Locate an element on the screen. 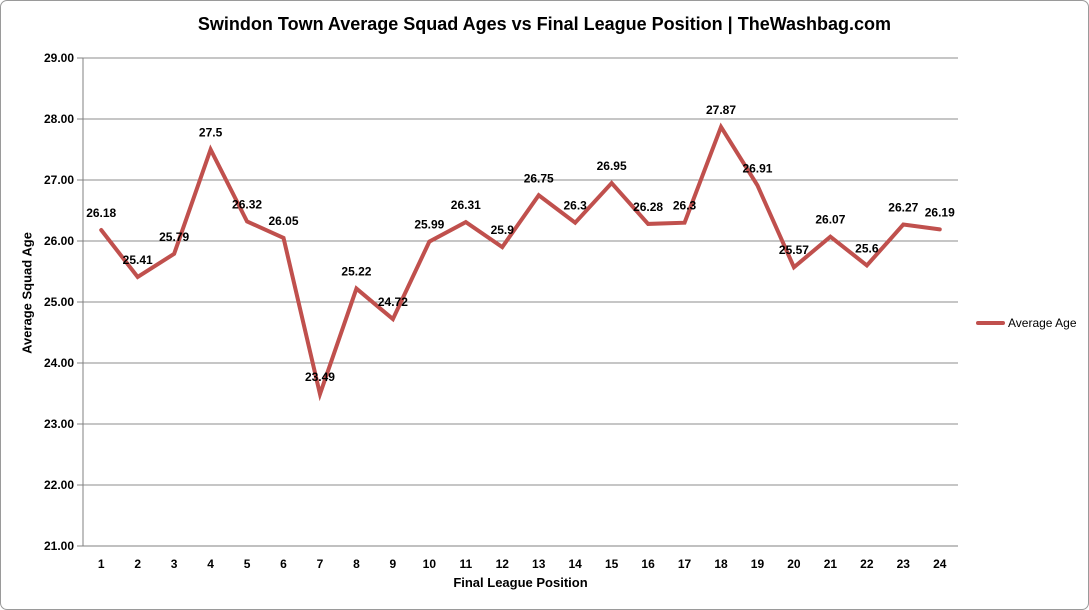  data-label: 26.28 is located at coordinates (648, 207).